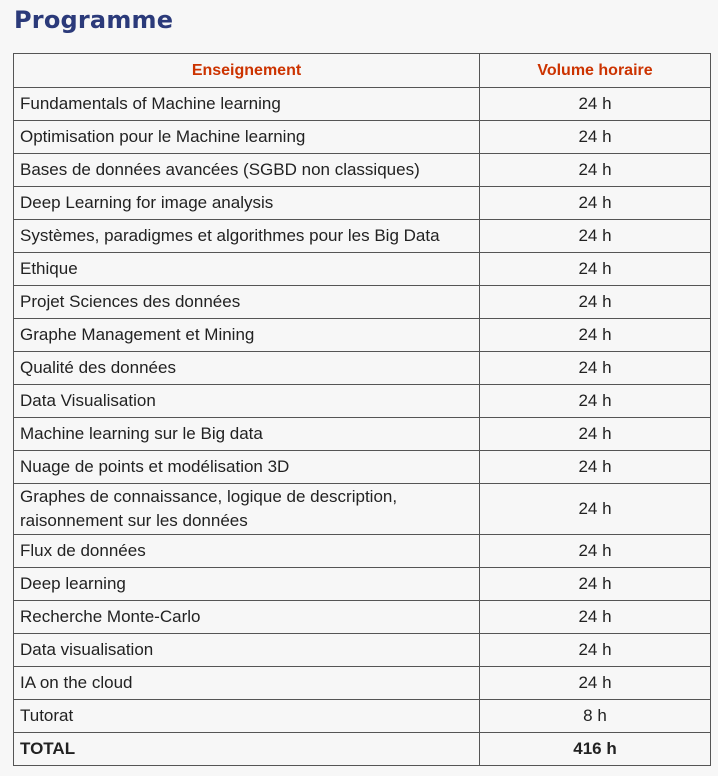 This screenshot has height=776, width=718. Describe the element at coordinates (246, 104) in the screenshot. I see `course-name: Fundamentals of Machine learning` at that location.